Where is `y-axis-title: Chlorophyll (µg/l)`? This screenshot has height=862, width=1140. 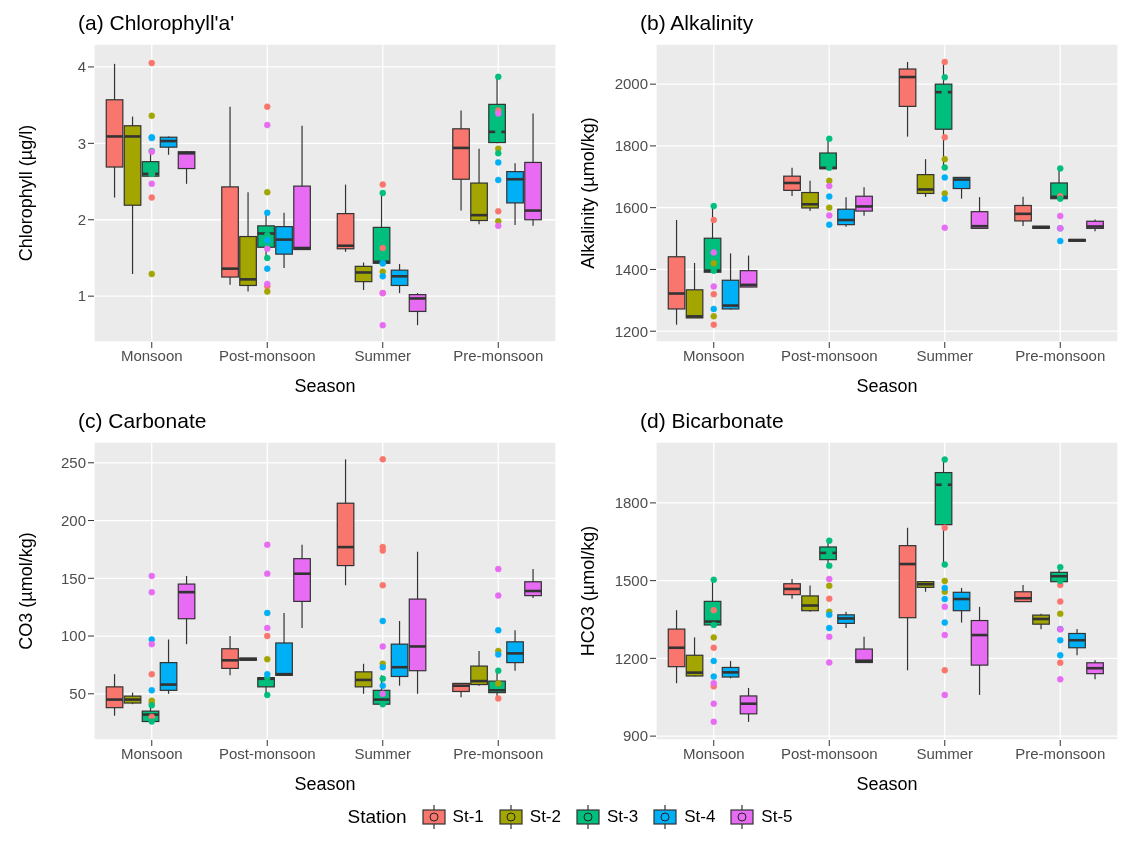
y-axis-title: Chlorophyll (µg/l) is located at coordinates (26, 193).